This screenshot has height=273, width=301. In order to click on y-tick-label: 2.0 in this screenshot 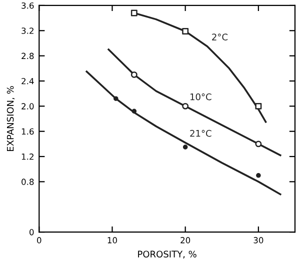, I will do `click(28, 106)`.